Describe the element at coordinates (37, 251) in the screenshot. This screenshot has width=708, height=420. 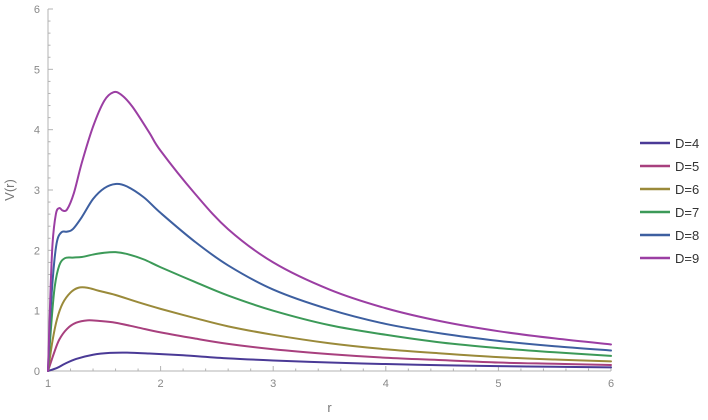
I see `y-tick-label: 2` at that location.